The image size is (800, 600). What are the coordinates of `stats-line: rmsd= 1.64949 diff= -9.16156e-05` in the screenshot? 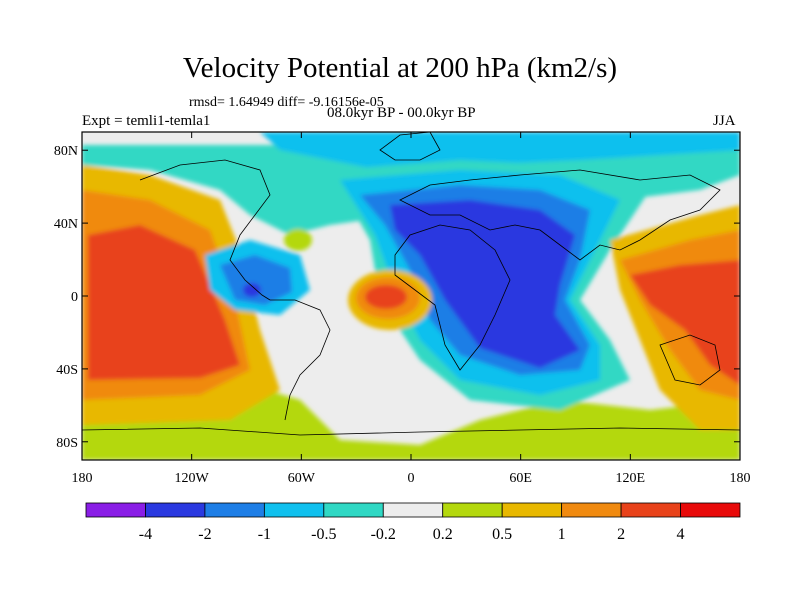 It's located at (286, 102).